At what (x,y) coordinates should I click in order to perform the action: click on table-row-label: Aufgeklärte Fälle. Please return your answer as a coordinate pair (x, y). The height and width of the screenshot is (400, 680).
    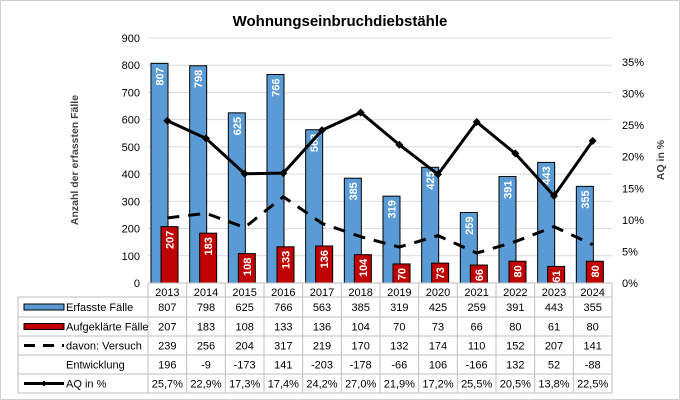
    Looking at the image, I should click on (107, 328).